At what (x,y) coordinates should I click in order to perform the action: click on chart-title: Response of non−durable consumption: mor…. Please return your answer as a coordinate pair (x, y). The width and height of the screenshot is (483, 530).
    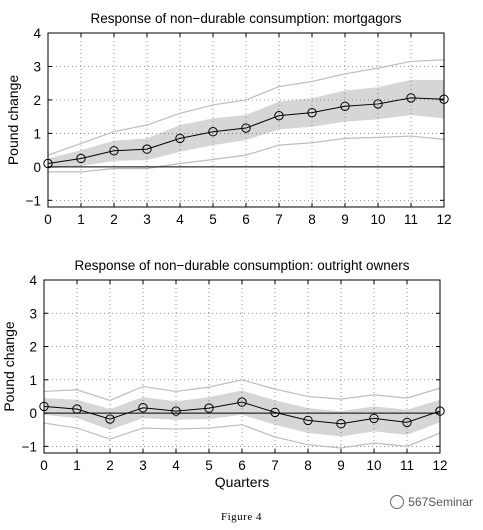
    Looking at the image, I should click on (245, 18).